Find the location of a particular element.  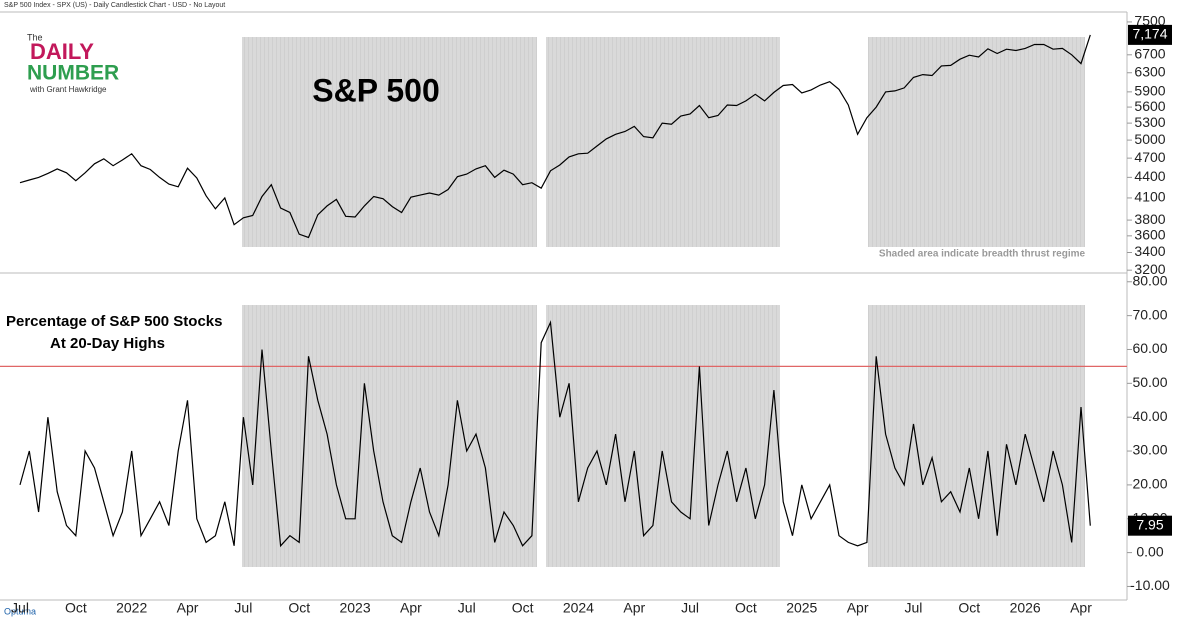

y-tick-label: 4700 is located at coordinates (1149, 157).